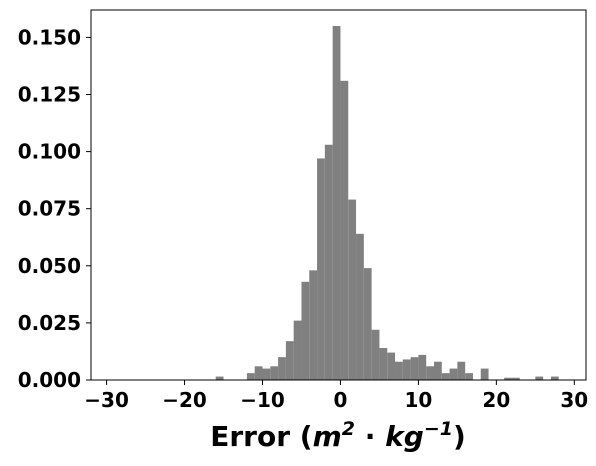 Image resolution: width=596 pixels, height=466 pixels. I want to click on y-tick-label: 0.025, so click(49, 323).